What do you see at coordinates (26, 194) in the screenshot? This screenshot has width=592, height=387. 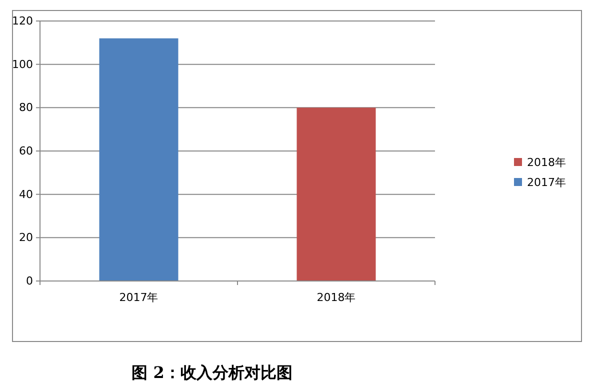 I see `y-tick-label: 40` at bounding box center [26, 194].